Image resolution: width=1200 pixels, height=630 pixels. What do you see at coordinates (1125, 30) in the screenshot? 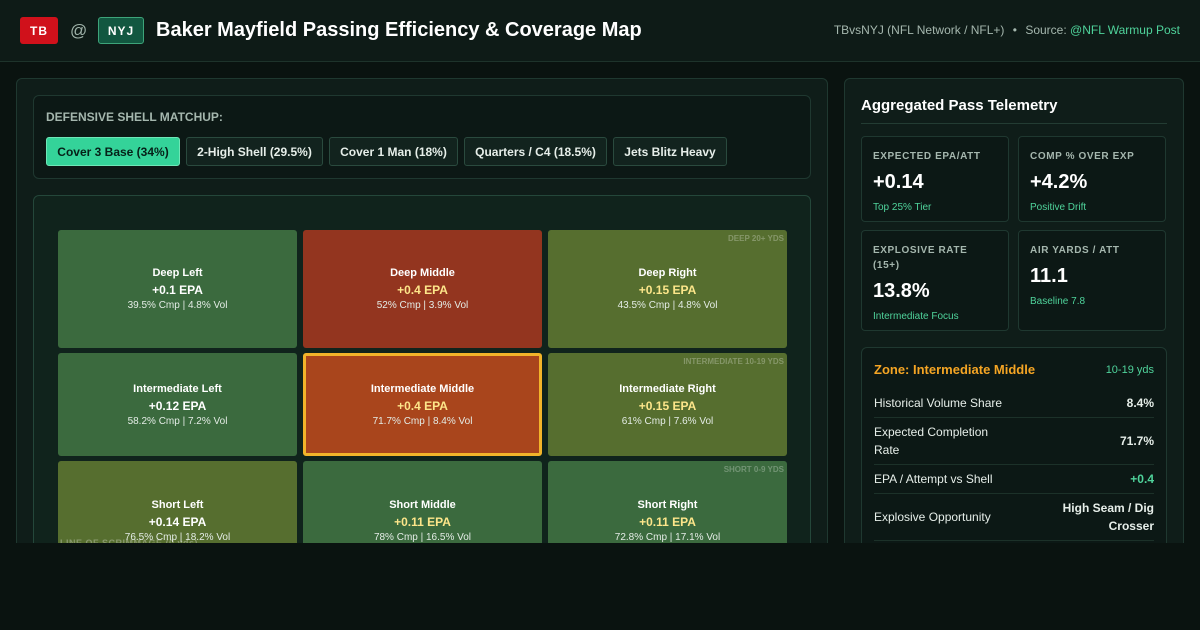
I see `source-link: @NFL Warmup Post` at bounding box center [1125, 30].